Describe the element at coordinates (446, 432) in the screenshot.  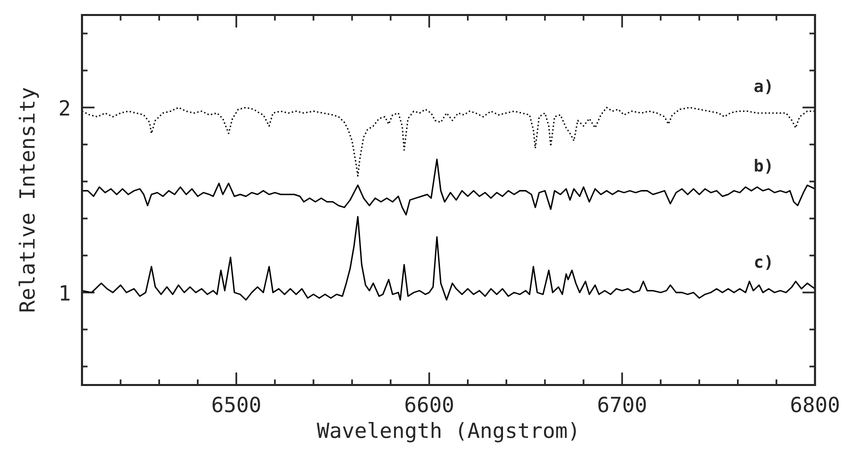
I see `x-axis-title: Wavelength (Angstrom)` at that location.